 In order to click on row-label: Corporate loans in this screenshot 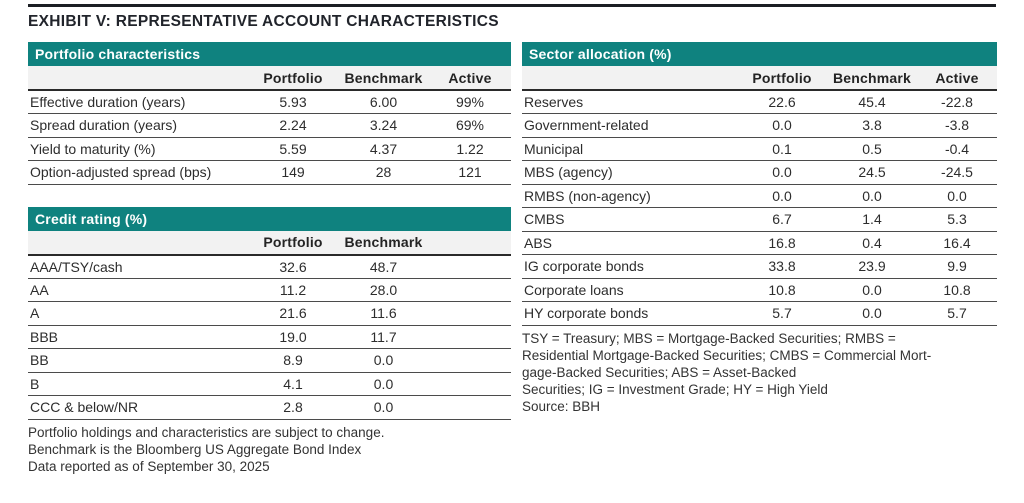, I will do `click(629, 290)`.